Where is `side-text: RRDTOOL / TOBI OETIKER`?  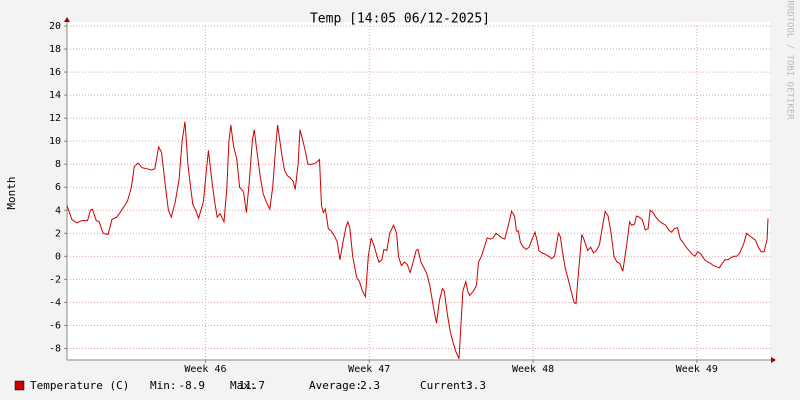 side-text: RRDTOOL / TOBI OETIKER is located at coordinates (790, 60).